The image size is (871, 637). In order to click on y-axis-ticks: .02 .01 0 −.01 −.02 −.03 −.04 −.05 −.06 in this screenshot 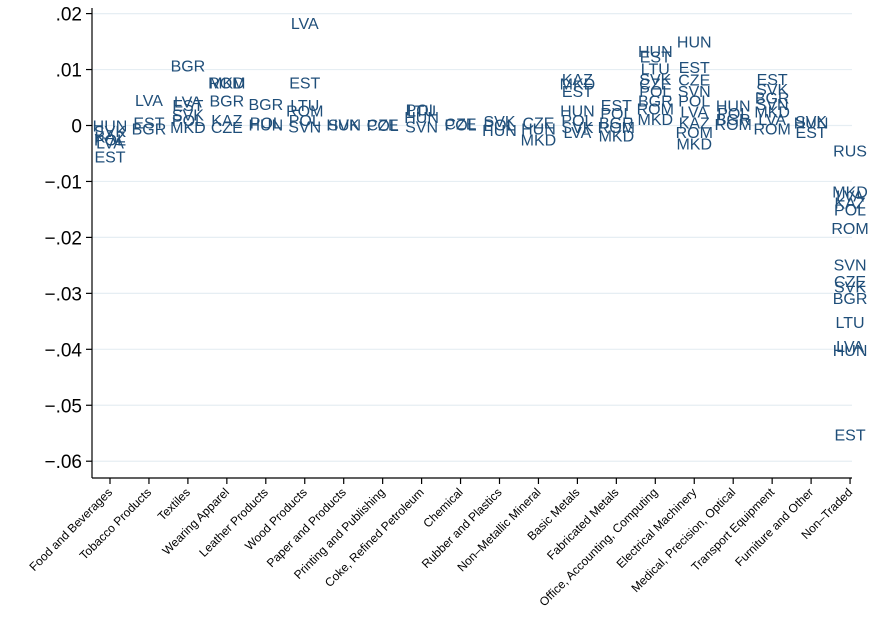, I will do `click(68, 239)`.